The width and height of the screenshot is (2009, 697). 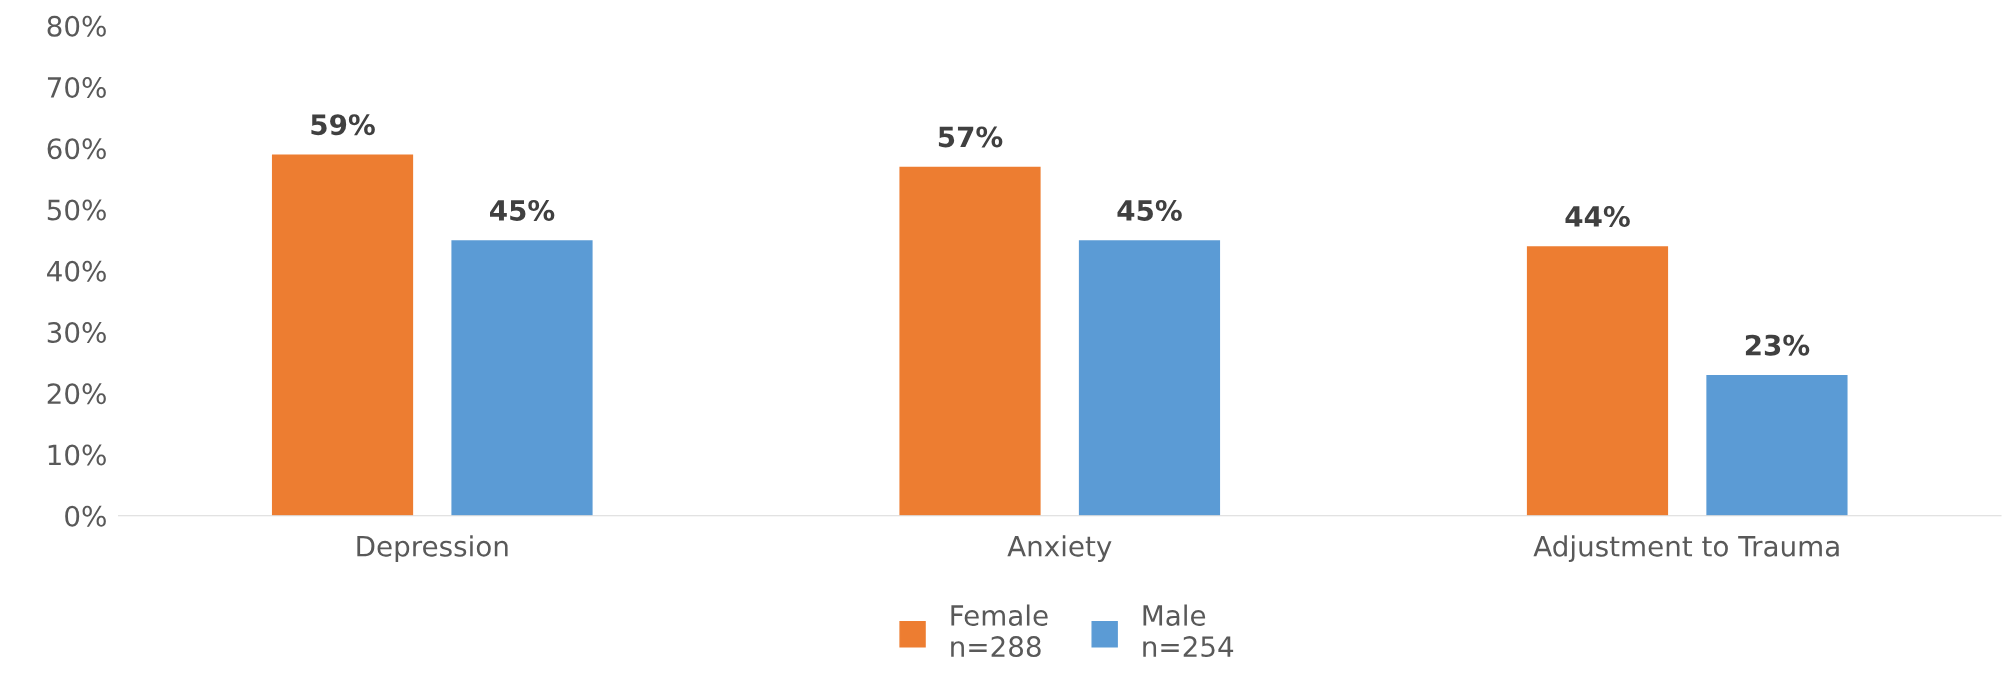 What do you see at coordinates (999, 631) in the screenshot?
I see `legend-label: Female n=288` at bounding box center [999, 631].